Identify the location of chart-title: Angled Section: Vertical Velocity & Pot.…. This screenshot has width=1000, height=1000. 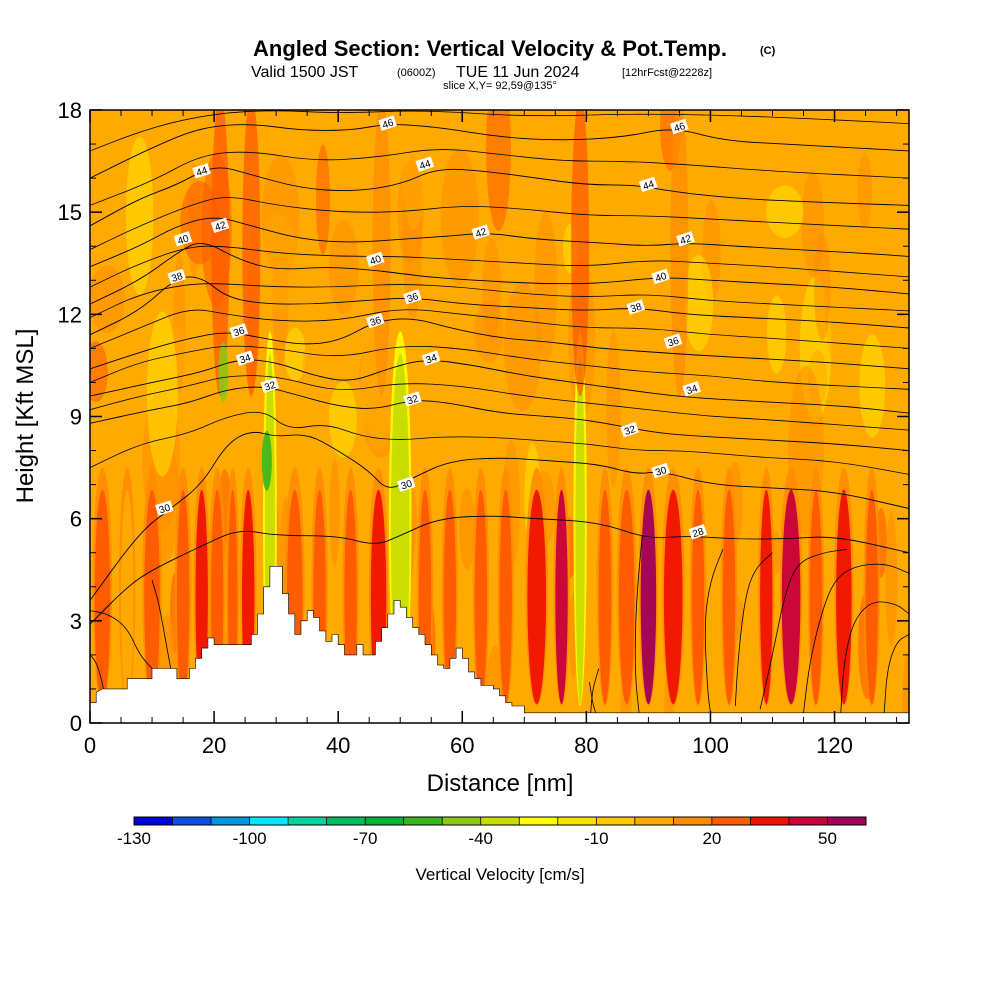
(490, 48).